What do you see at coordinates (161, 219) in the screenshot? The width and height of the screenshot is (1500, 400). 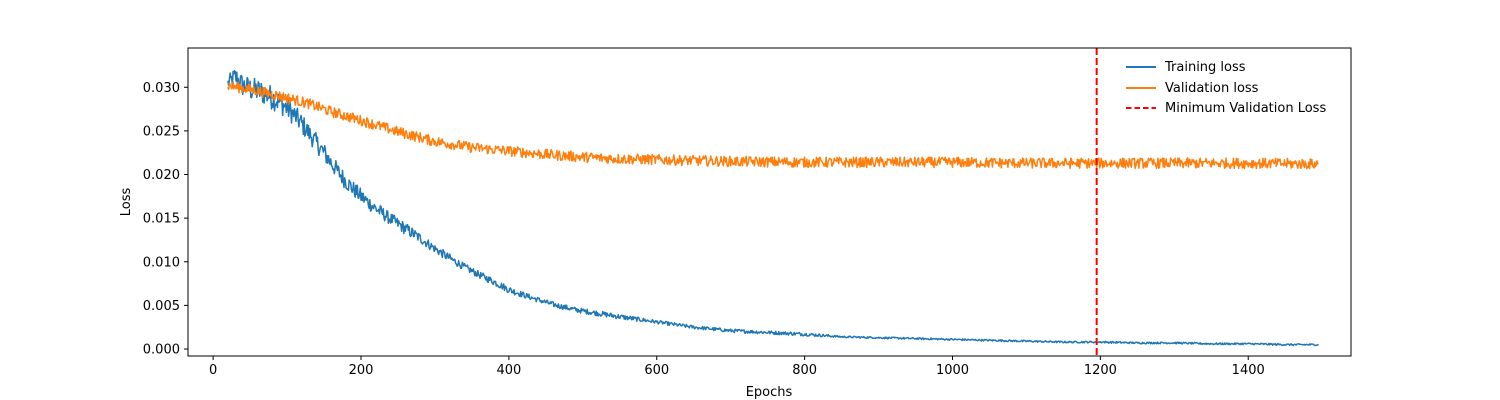 I see `y-tick-label: 0.015` at bounding box center [161, 219].